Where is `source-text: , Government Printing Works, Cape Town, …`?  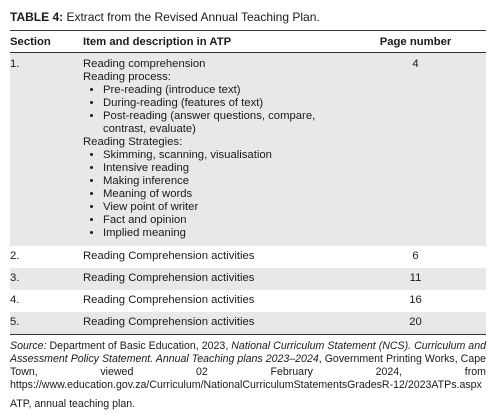 source-text: , Government Printing Works, Cape Town, … is located at coordinates (248, 372).